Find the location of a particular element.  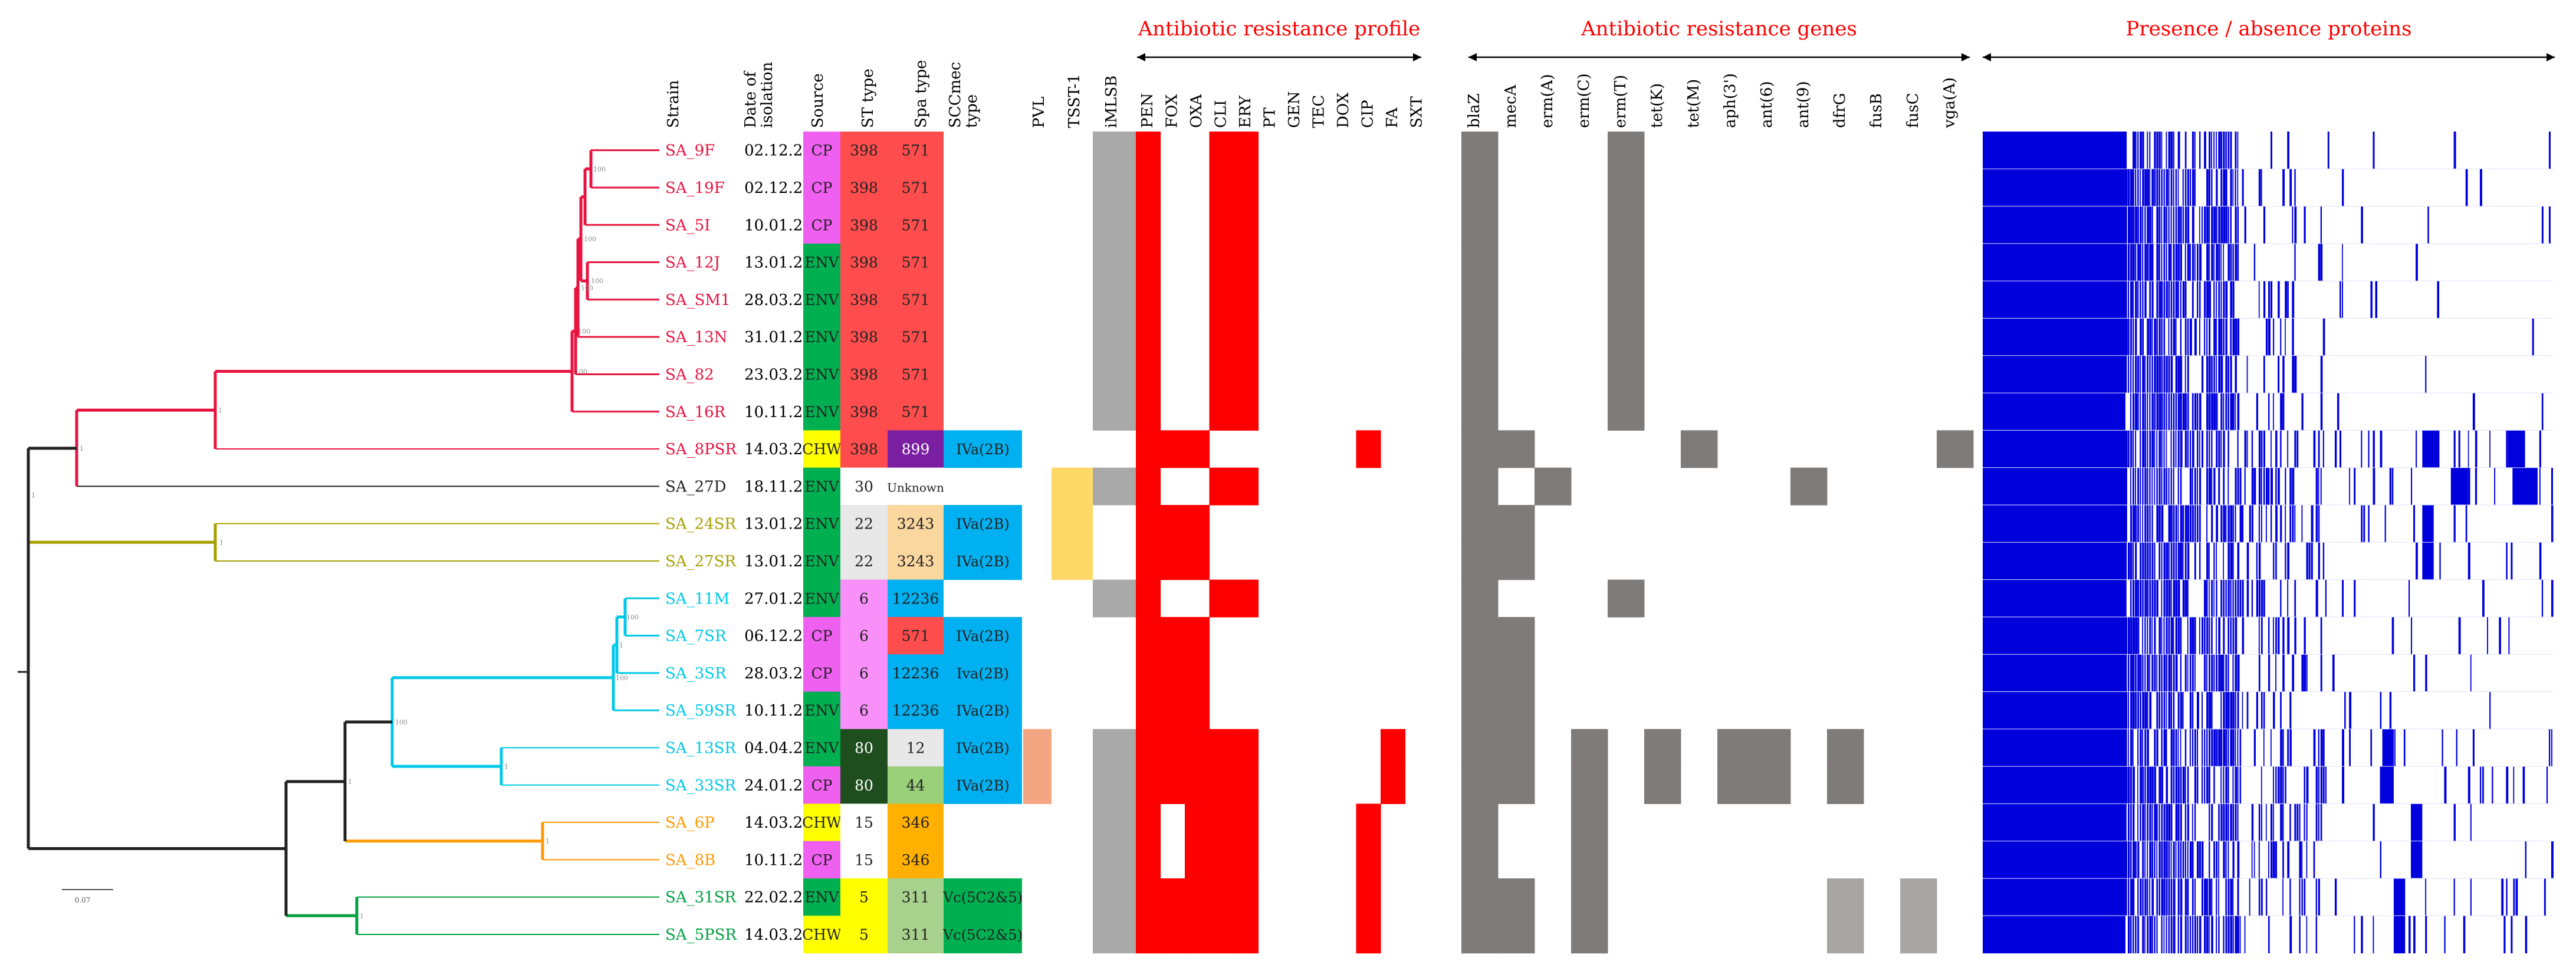

header-date-line1: Date of is located at coordinates (751, 99).